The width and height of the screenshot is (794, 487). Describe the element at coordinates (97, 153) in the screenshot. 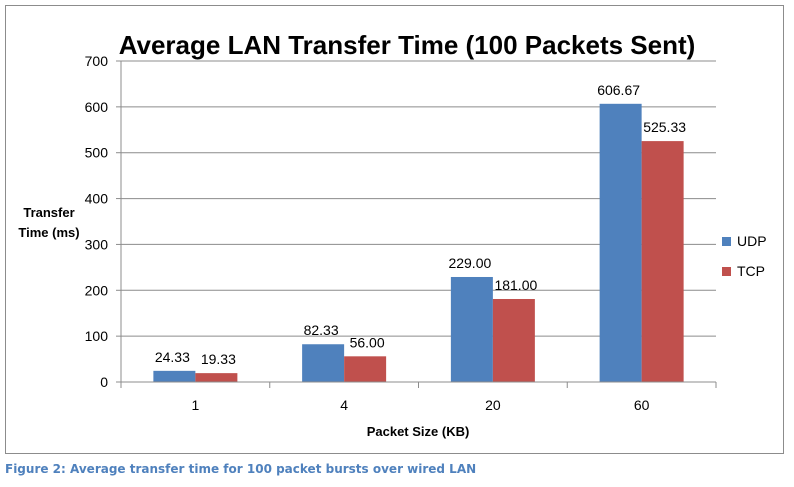

I see `y-tick-label: 500` at that location.